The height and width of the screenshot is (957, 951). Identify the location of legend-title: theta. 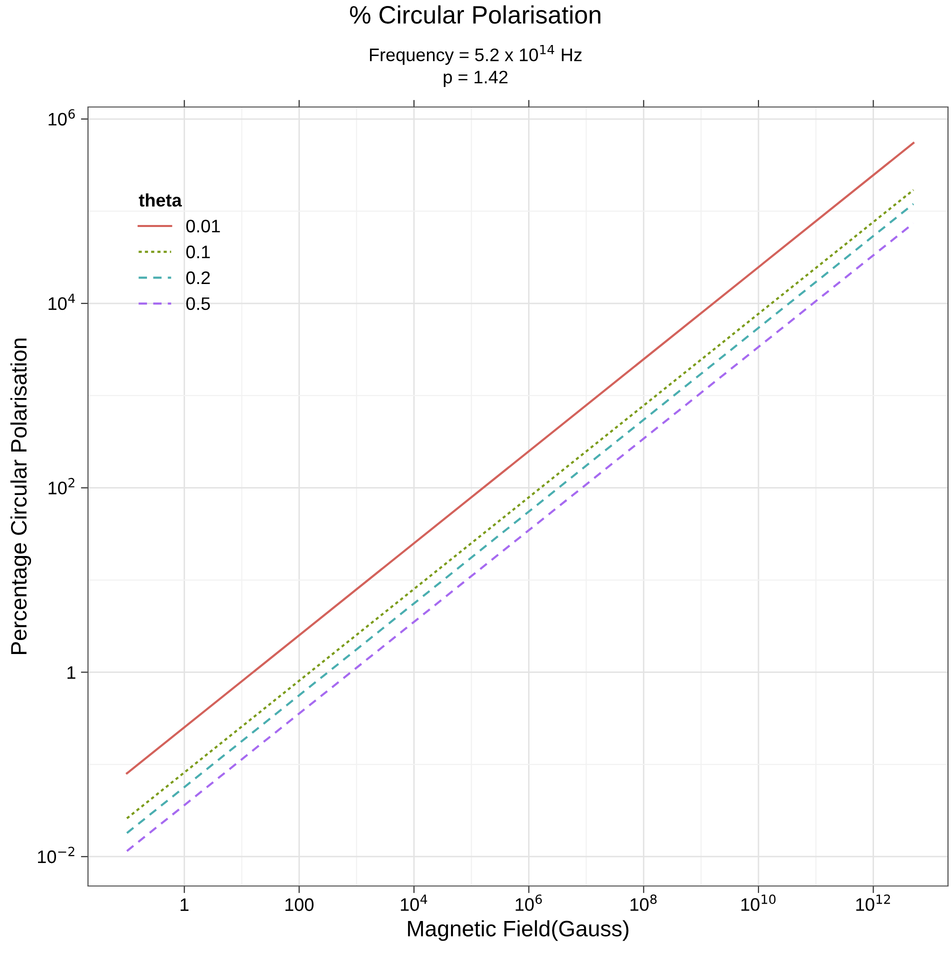
(160, 200).